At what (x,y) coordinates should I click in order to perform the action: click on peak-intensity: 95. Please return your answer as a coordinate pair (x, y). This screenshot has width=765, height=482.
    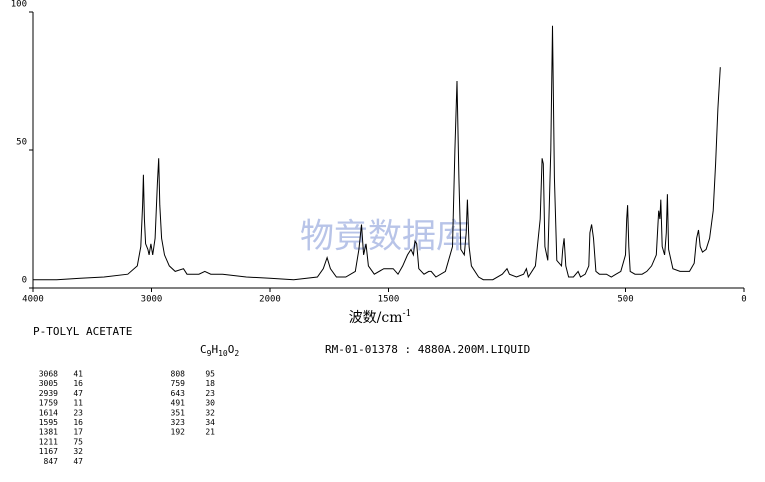
    Looking at the image, I should click on (210, 374).